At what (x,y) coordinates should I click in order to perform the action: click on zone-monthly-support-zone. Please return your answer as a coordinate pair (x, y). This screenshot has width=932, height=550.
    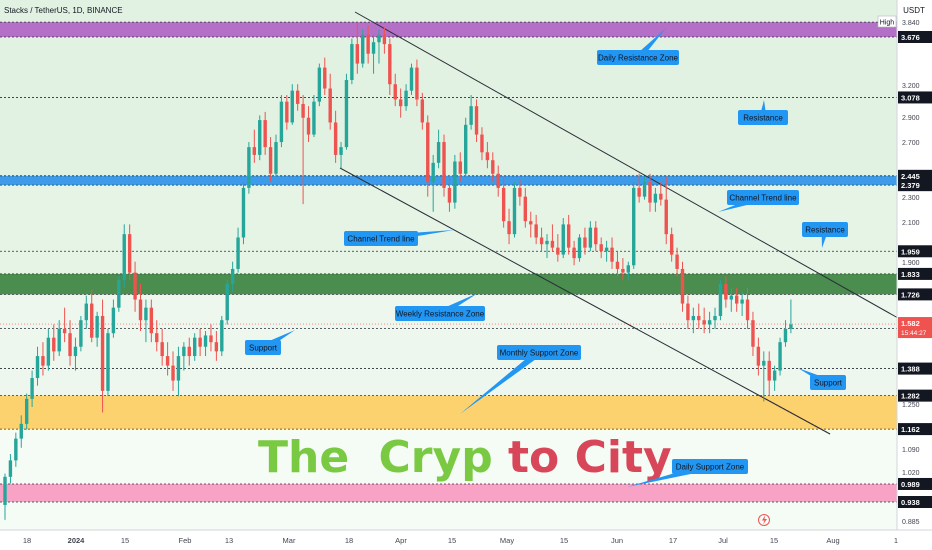
    Looking at the image, I should click on (448, 412).